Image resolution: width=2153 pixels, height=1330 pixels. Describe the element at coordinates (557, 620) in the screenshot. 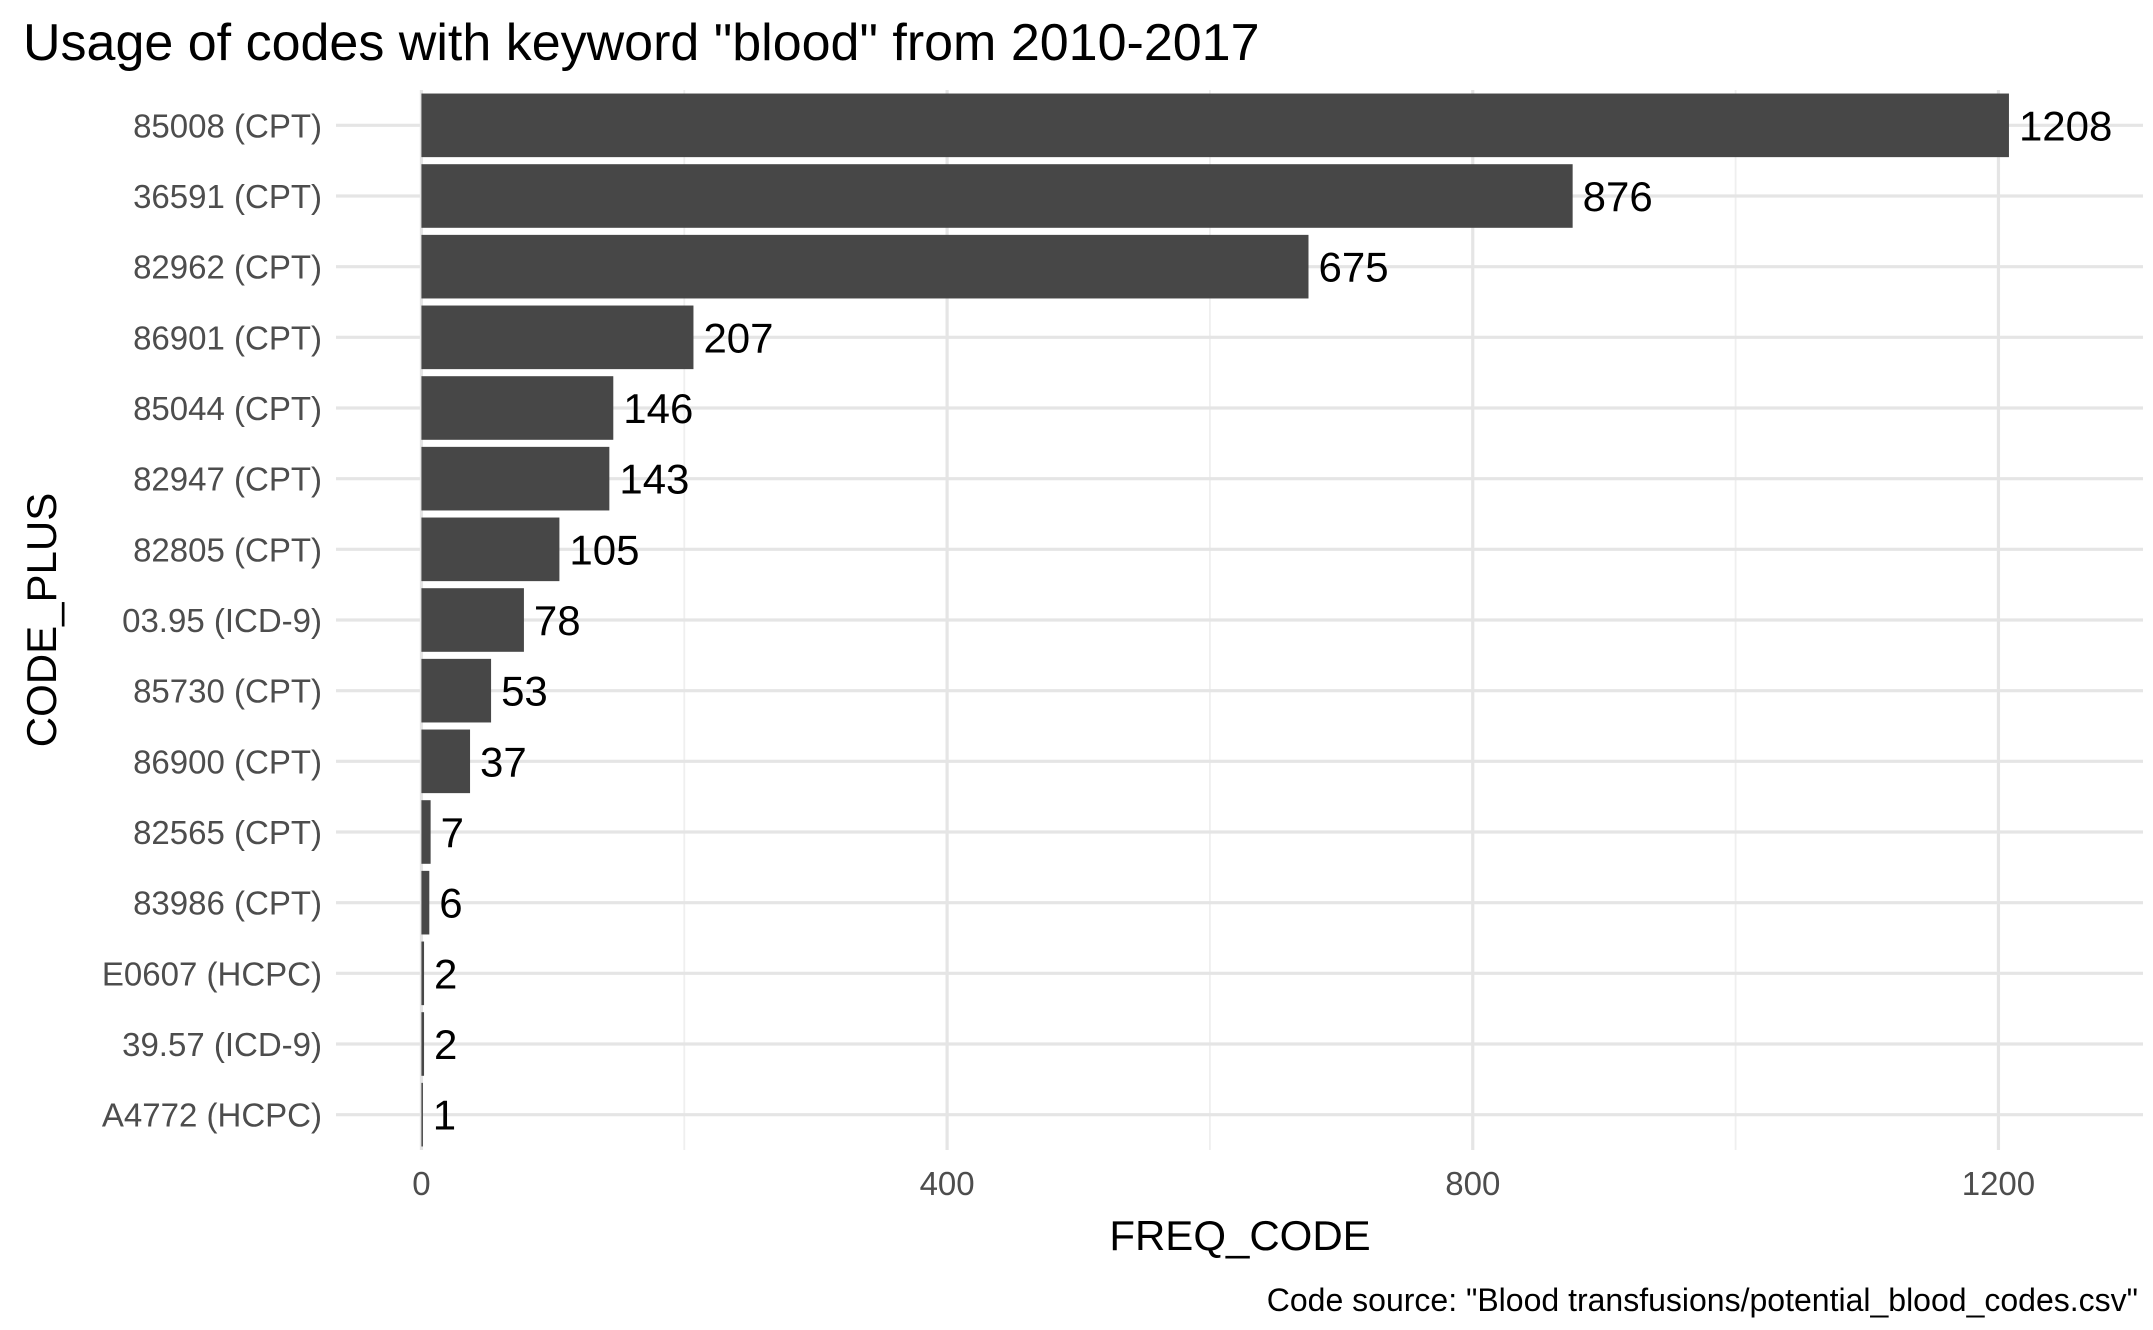

I see `bar-value-label: 78` at that location.